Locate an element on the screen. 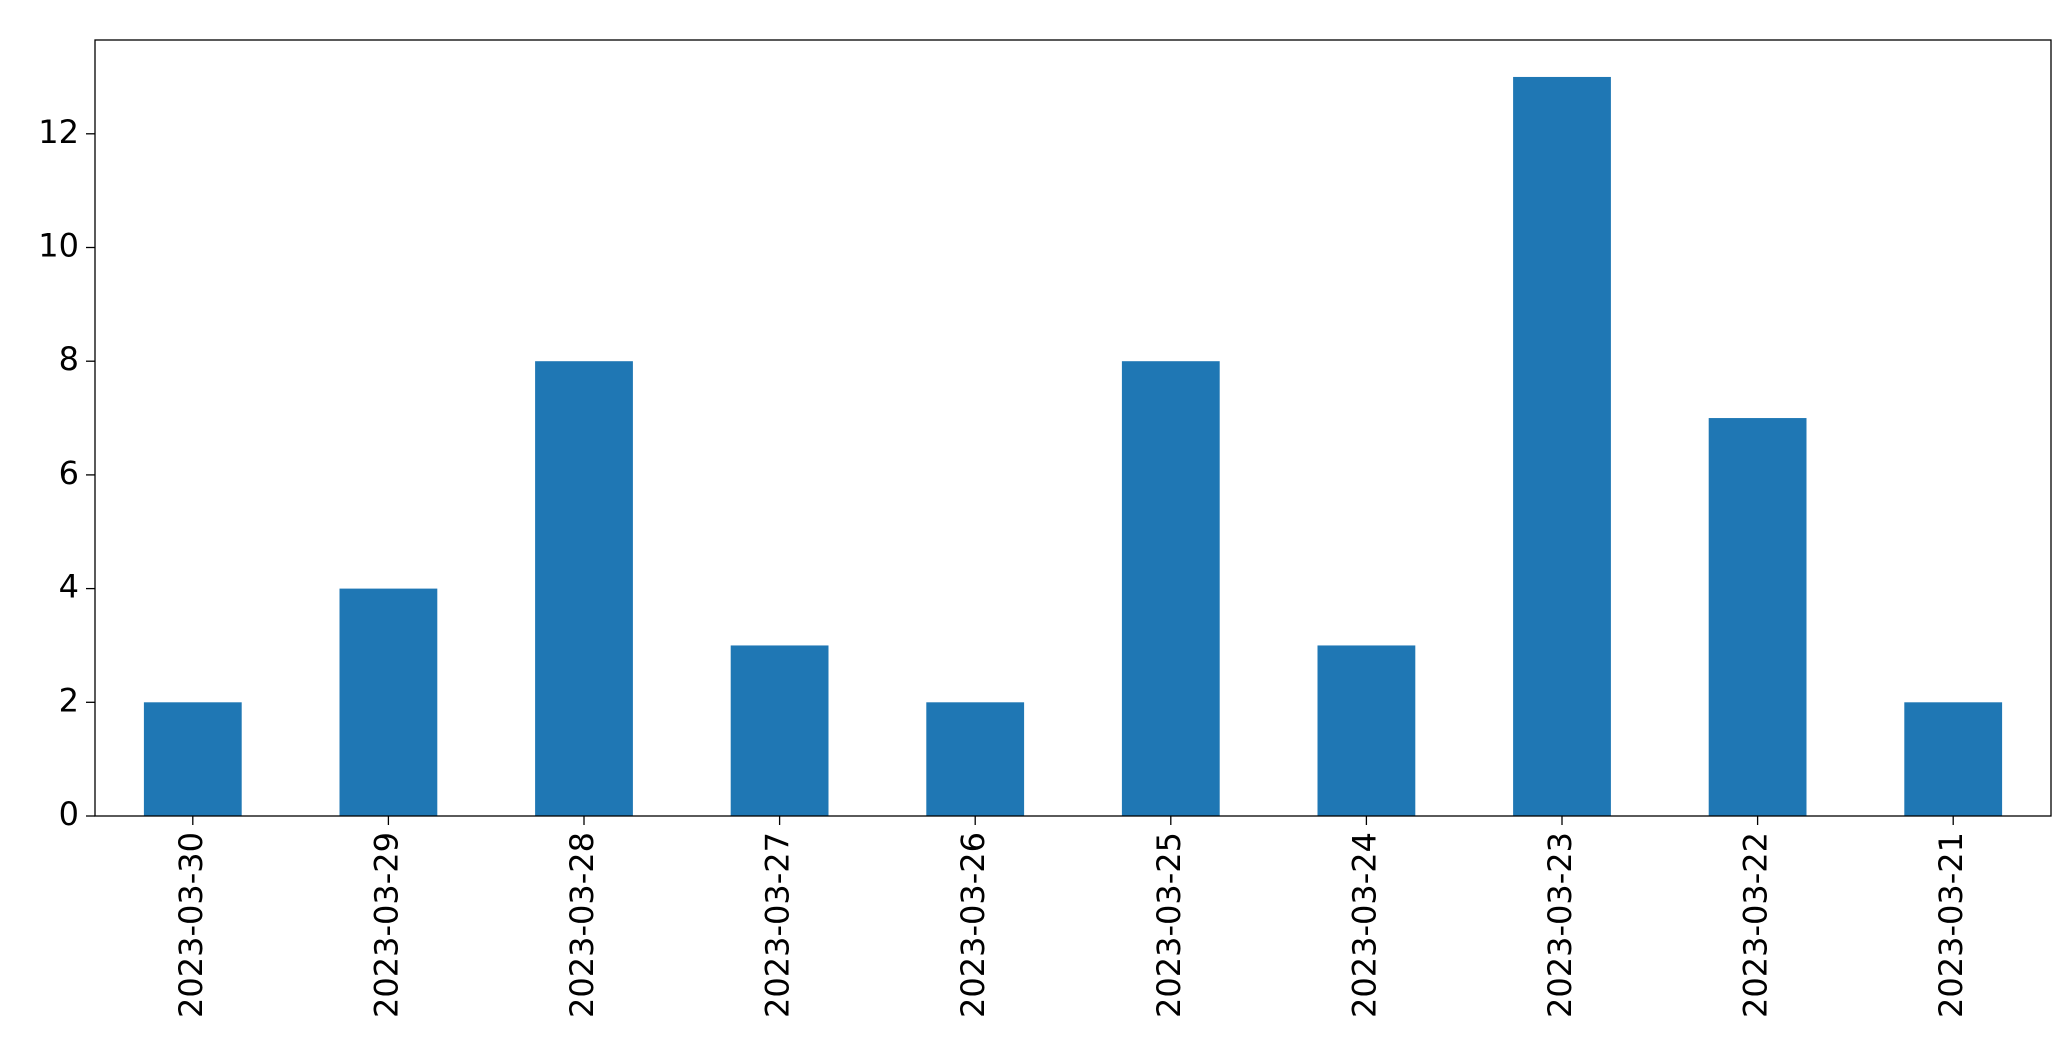 The image size is (2071, 1061). y-tick-label: 2 is located at coordinates (69, 700).